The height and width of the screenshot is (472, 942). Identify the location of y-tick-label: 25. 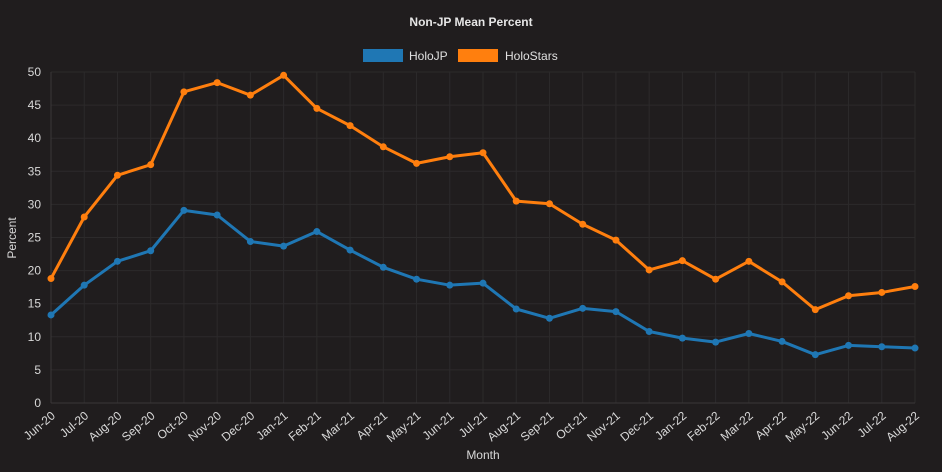
(35, 238).